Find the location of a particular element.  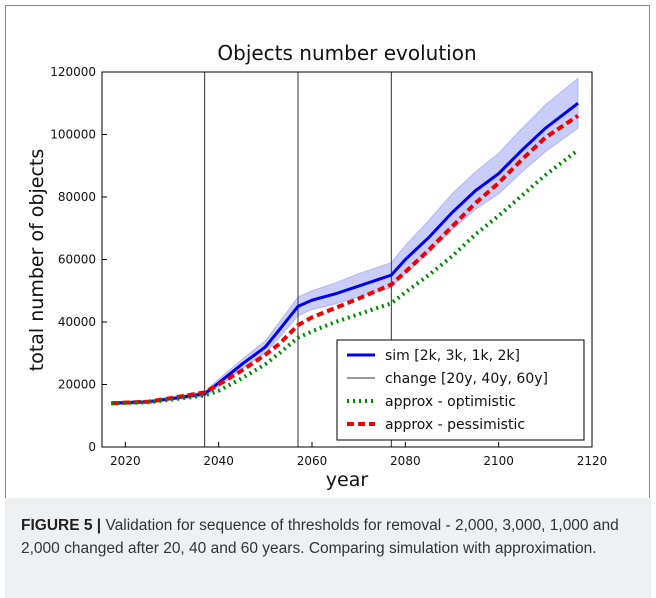

legend-box is located at coordinates (460, 390).